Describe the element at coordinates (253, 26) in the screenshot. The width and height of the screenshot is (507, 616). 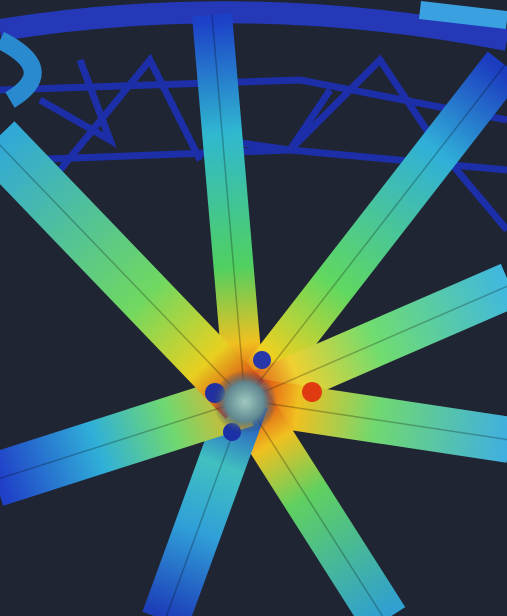
I see `truss-arc` at that location.